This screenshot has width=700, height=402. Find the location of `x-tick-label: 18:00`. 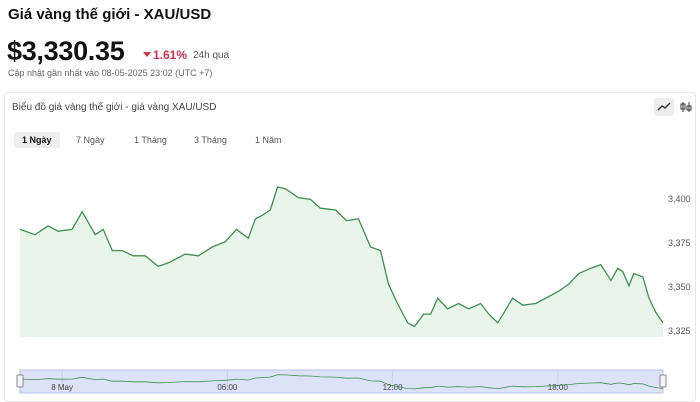

x-tick-label: 18:00 is located at coordinates (558, 387).